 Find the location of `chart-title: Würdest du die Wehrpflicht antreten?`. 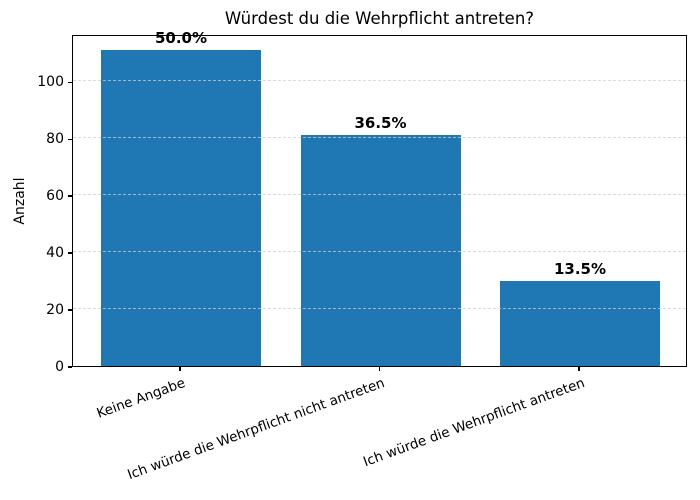

chart-title: Würdest du die Wehrpflicht antreten? is located at coordinates (379, 18).